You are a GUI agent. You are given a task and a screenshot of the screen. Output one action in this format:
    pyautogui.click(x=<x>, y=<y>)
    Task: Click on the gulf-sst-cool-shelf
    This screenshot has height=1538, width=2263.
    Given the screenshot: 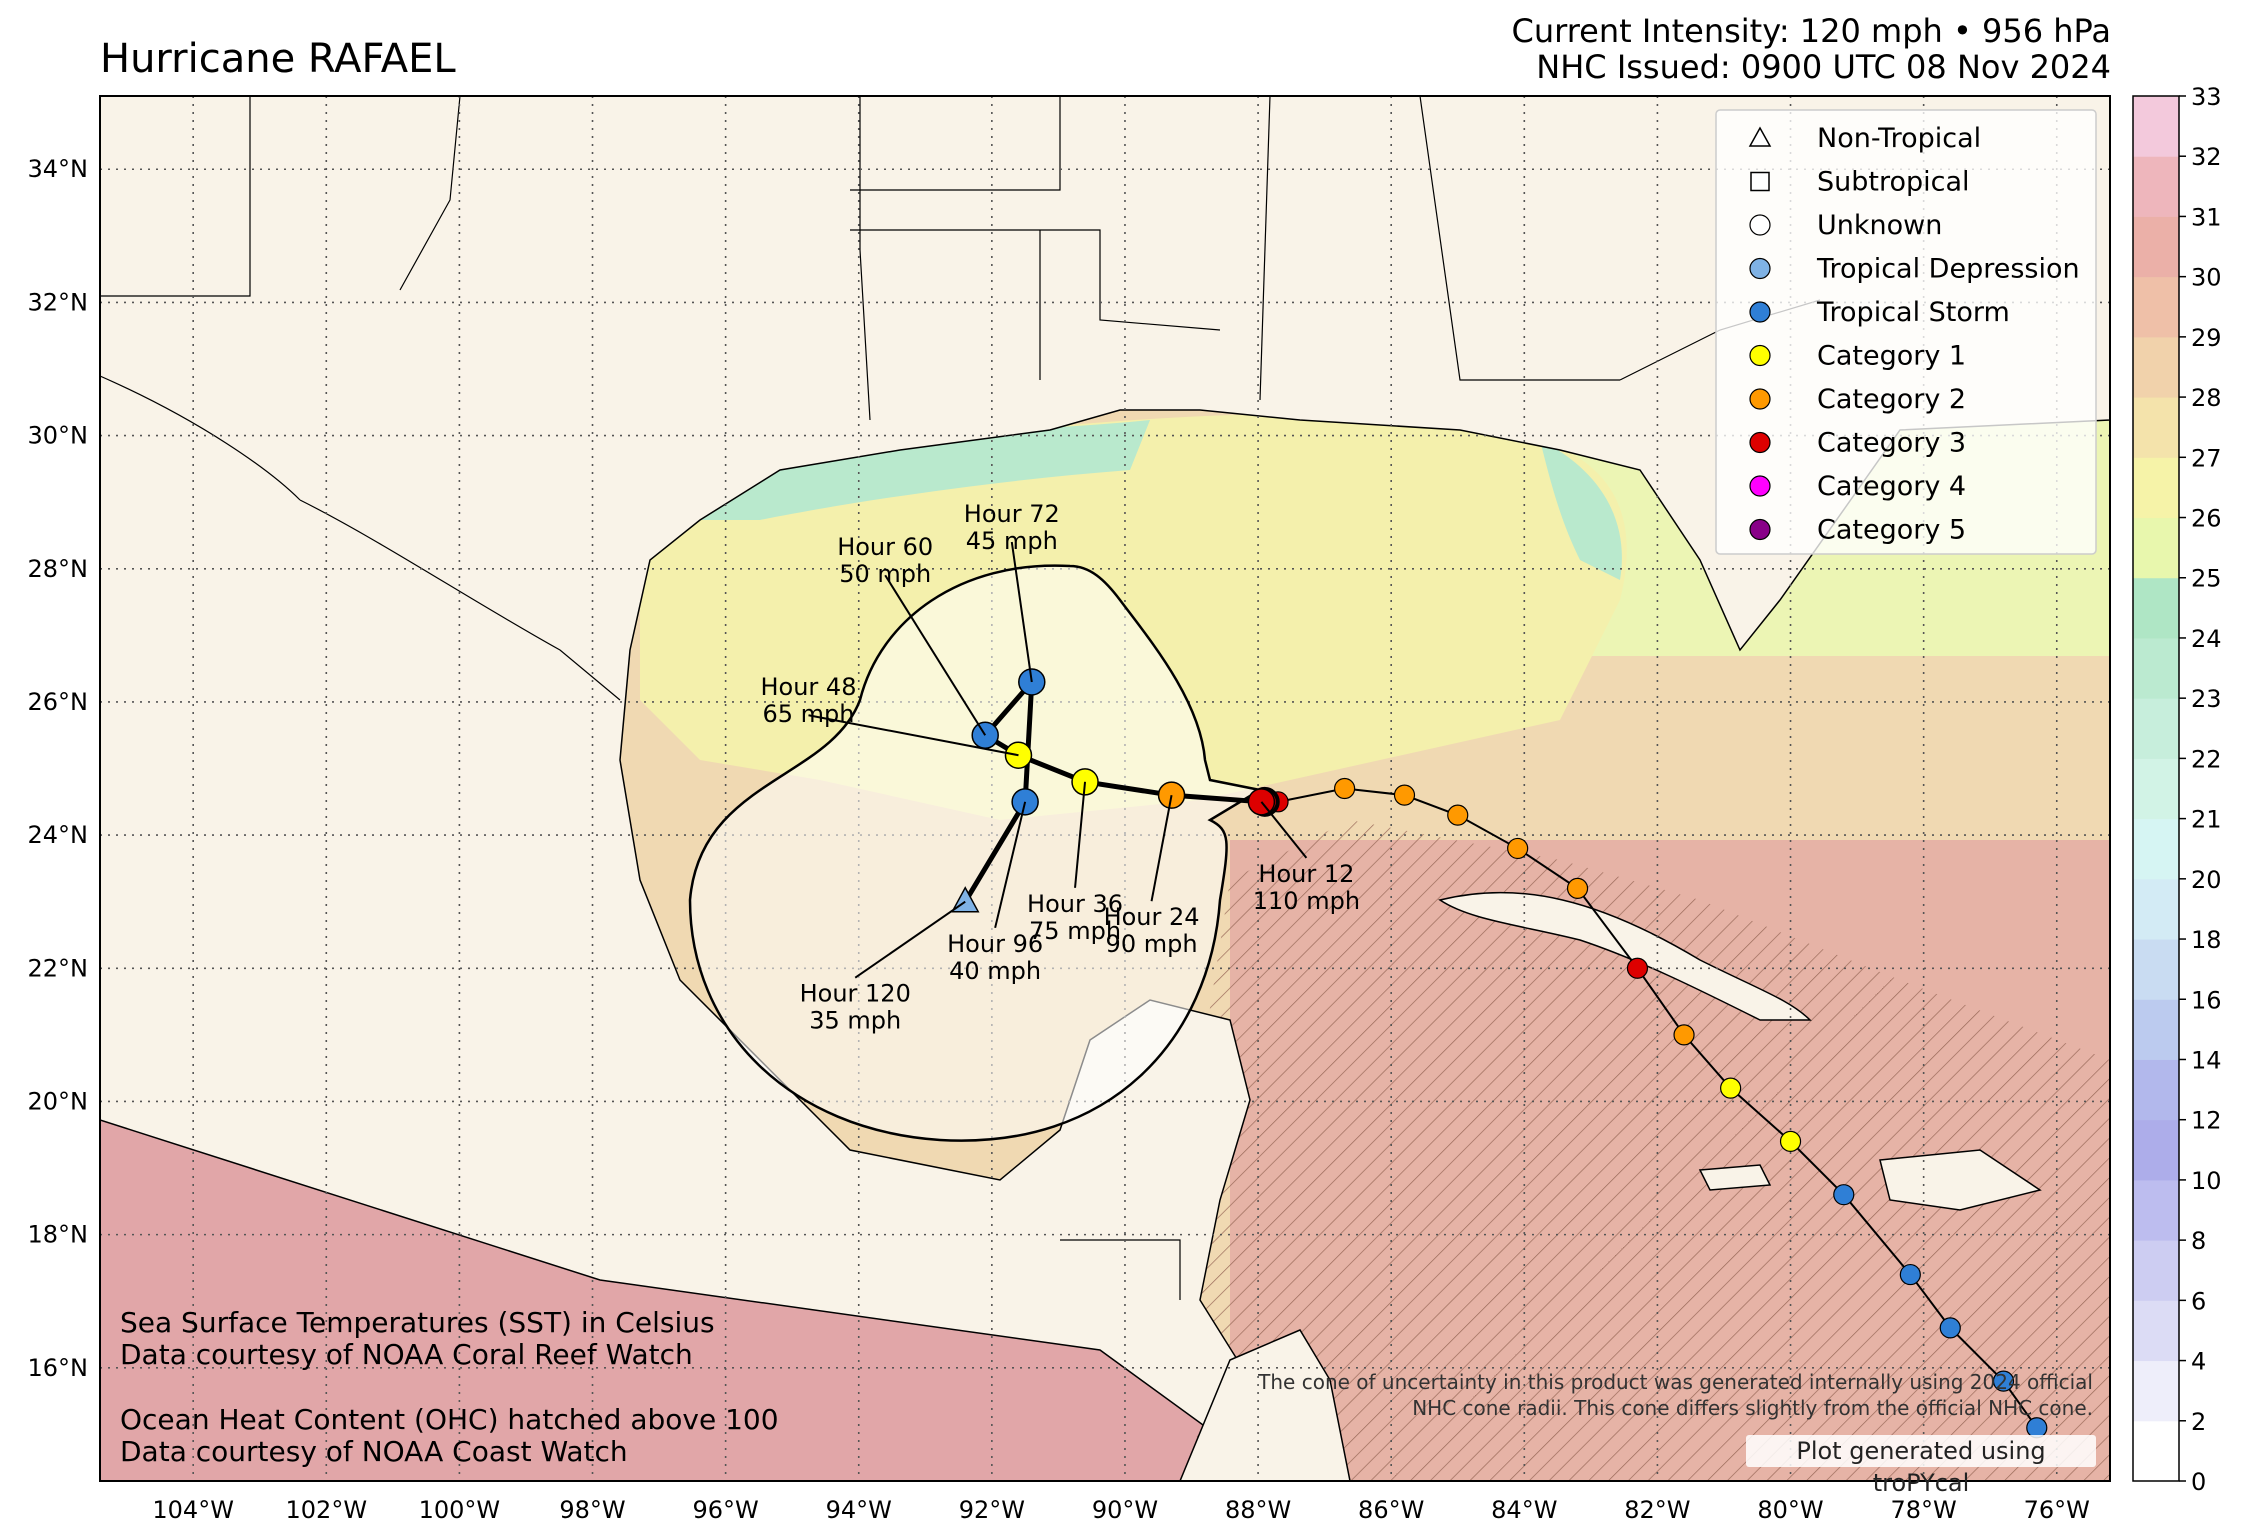 What is the action you would take?
    pyautogui.click(x=905, y=470)
    